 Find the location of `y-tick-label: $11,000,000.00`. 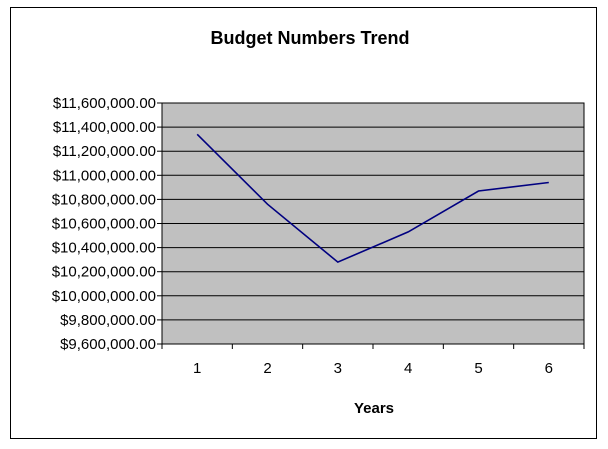

y-tick-label: $11,000,000.00 is located at coordinates (104, 175).